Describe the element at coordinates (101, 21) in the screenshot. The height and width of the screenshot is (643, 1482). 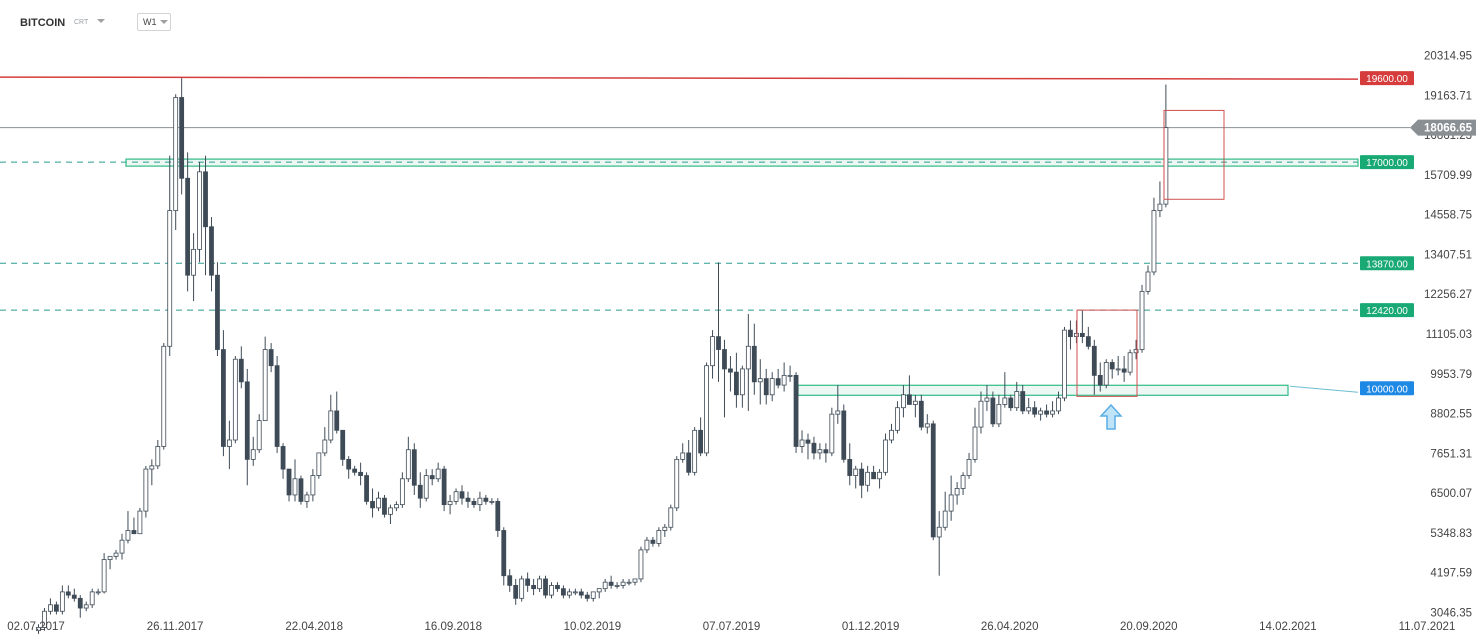
I see `symbol-dropdown-chevron-icon` at that location.